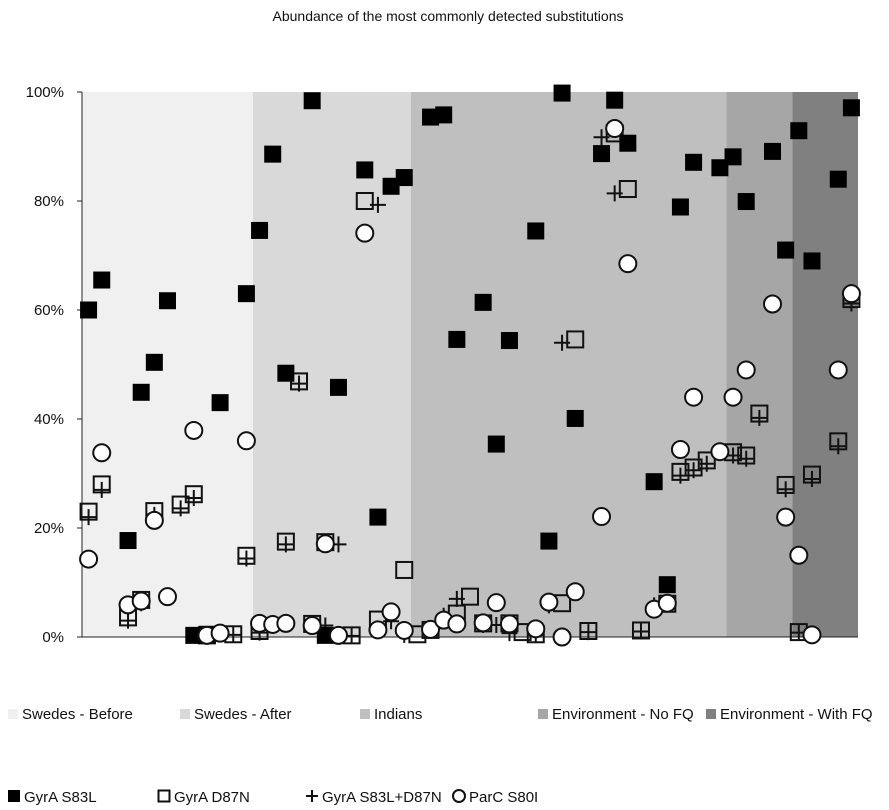 Image resolution: width=889 pixels, height=810 pixels. Describe the element at coordinates (398, 714) in the screenshot. I see `group-legend-label: Indians` at that location.